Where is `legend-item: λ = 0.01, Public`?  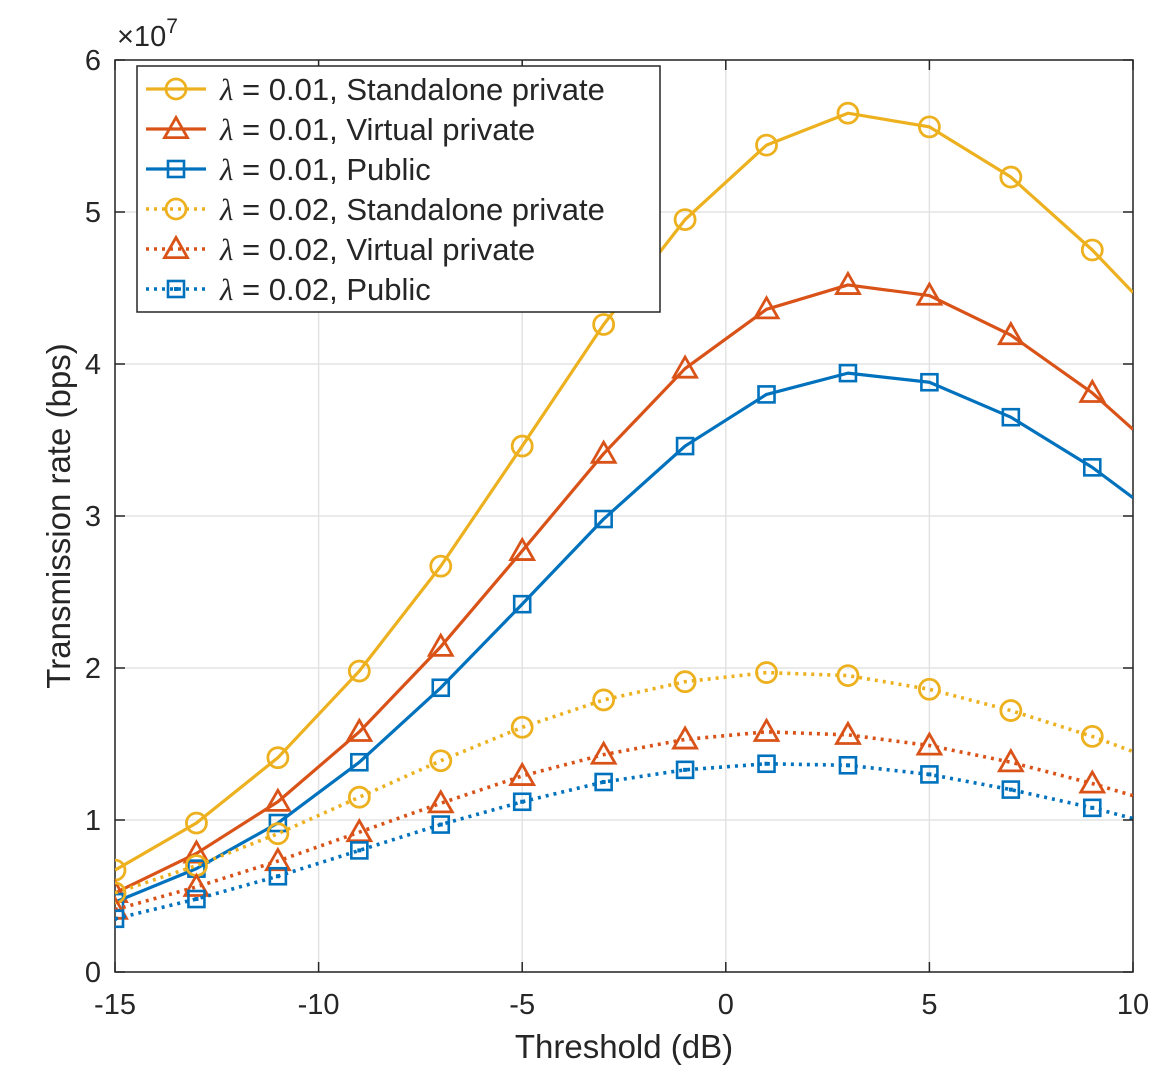 legend-item: λ = 0.01, Public is located at coordinates (288, 169).